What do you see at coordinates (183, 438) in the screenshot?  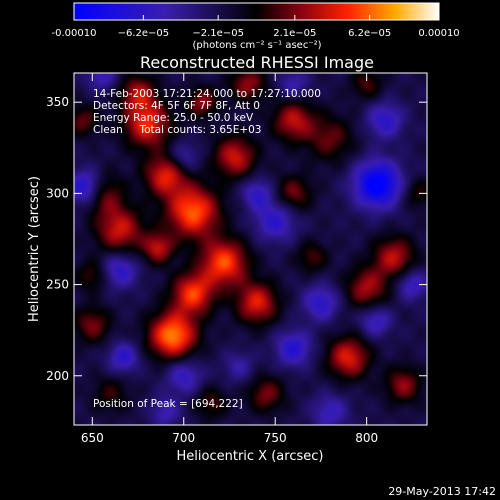 I see `x-tick-label: 700` at bounding box center [183, 438].